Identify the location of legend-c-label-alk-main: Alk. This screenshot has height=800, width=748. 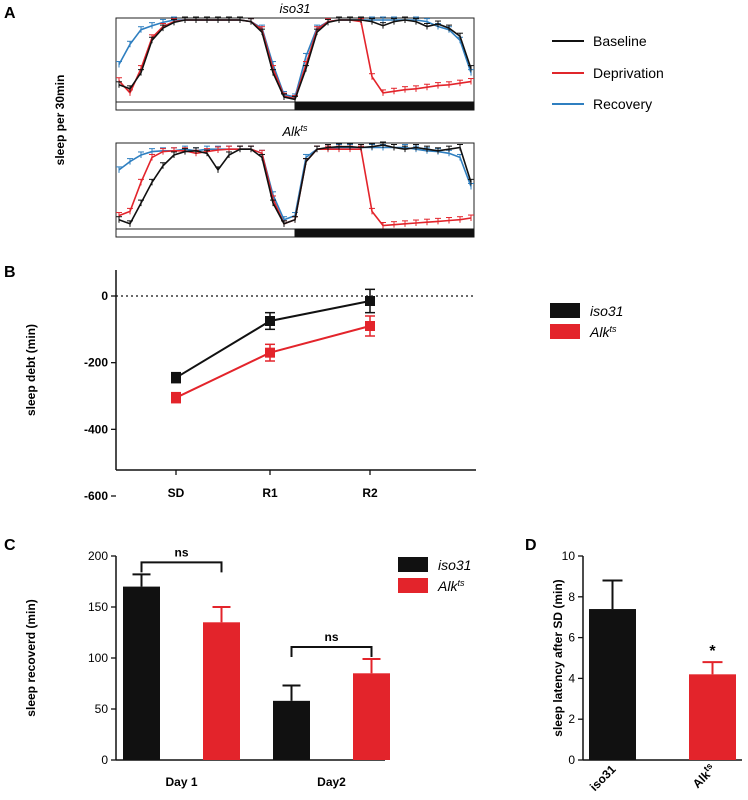
(447, 586).